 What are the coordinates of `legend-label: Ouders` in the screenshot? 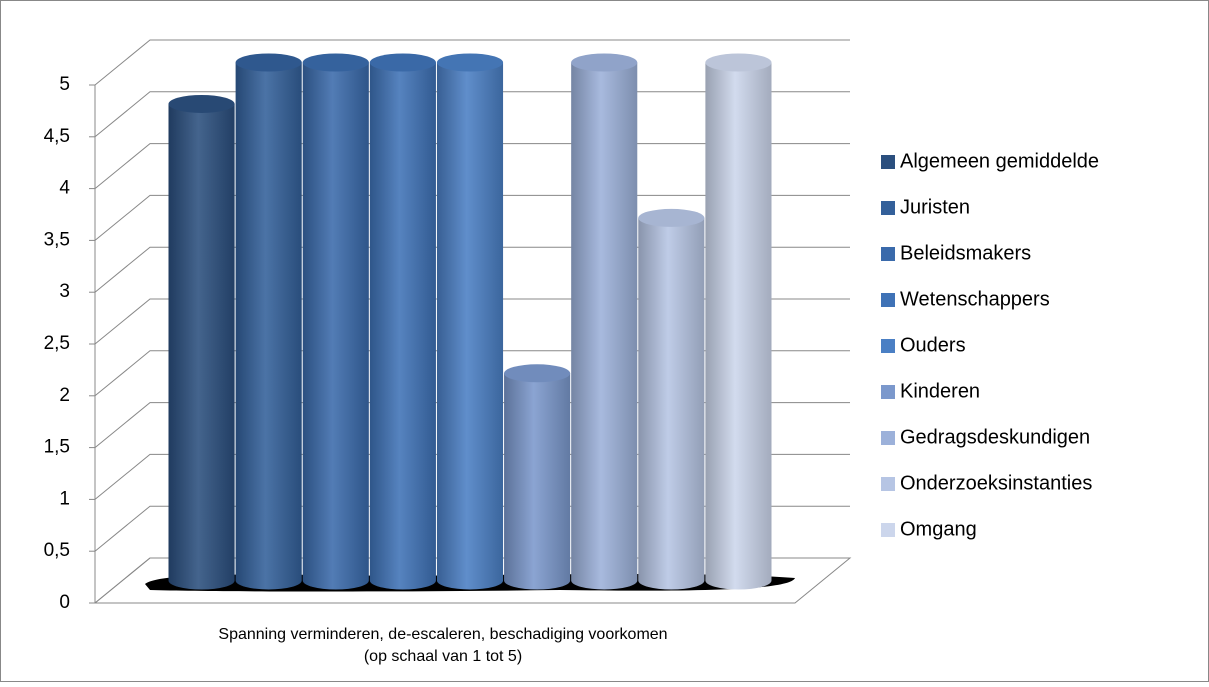 It's located at (933, 345).